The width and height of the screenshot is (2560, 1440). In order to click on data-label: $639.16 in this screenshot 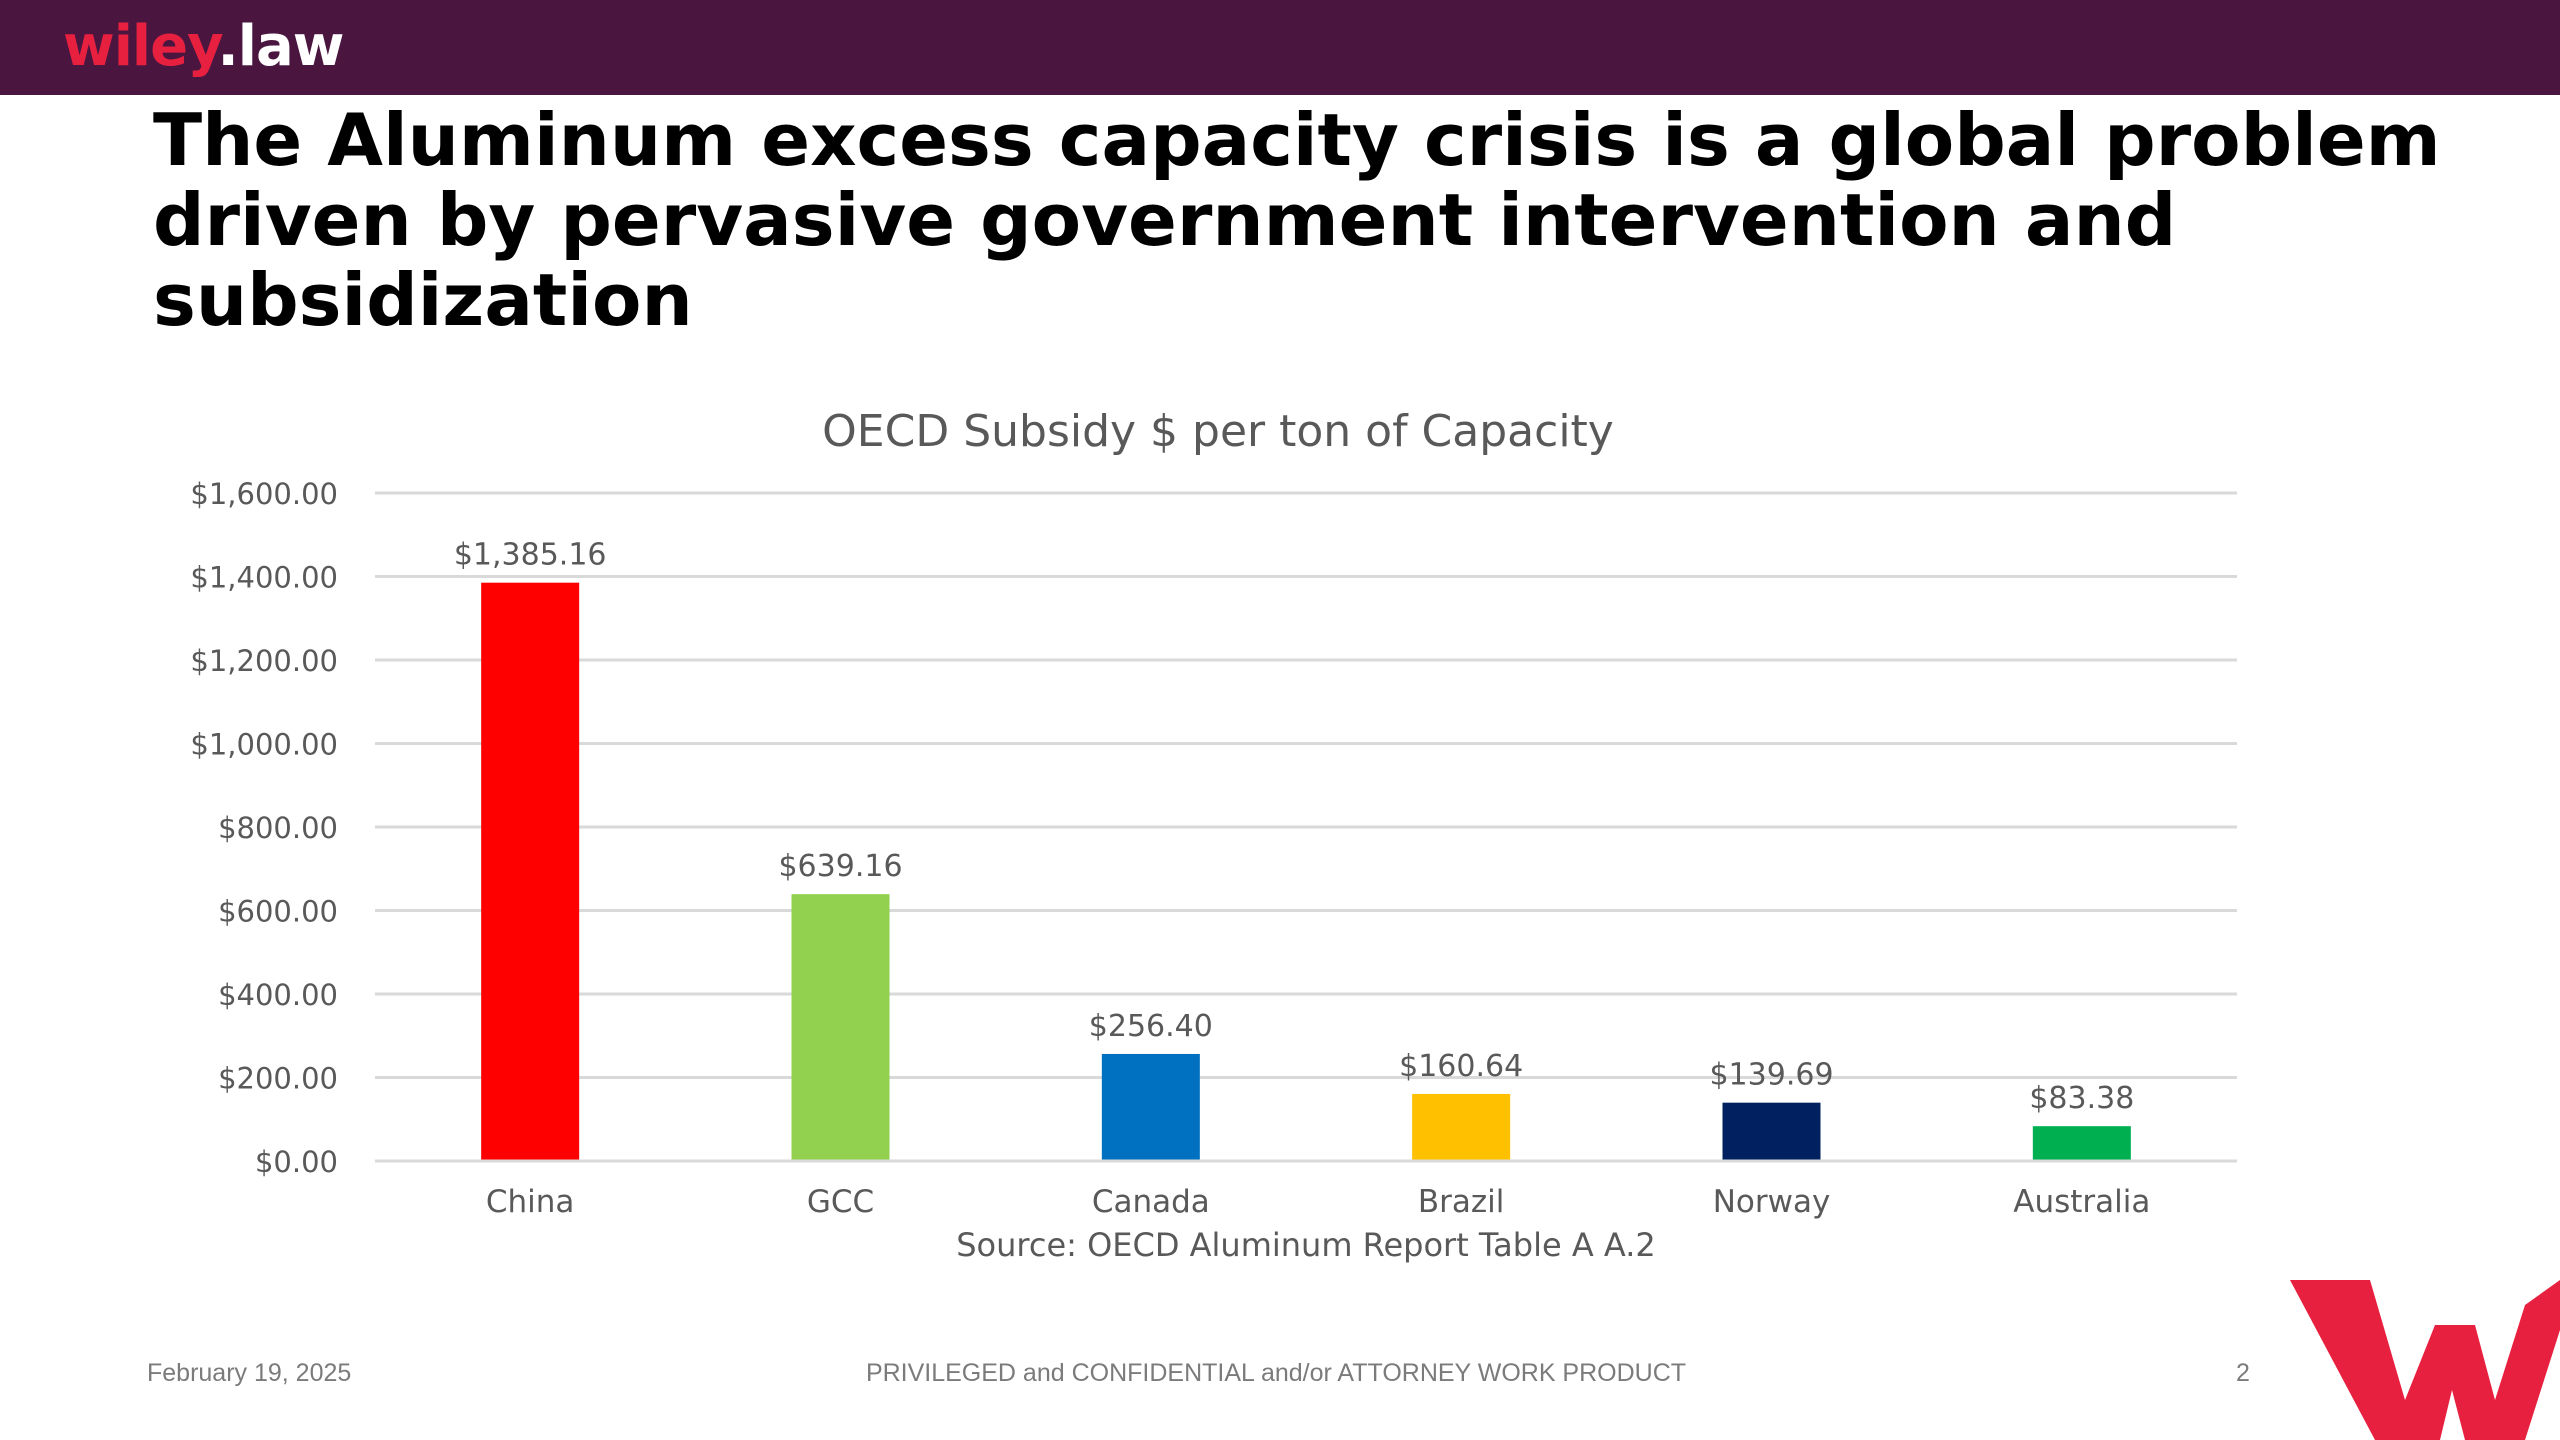, I will do `click(840, 866)`.